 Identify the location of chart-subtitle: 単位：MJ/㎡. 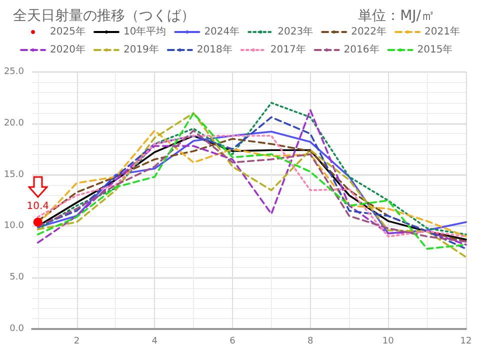
(397, 16).